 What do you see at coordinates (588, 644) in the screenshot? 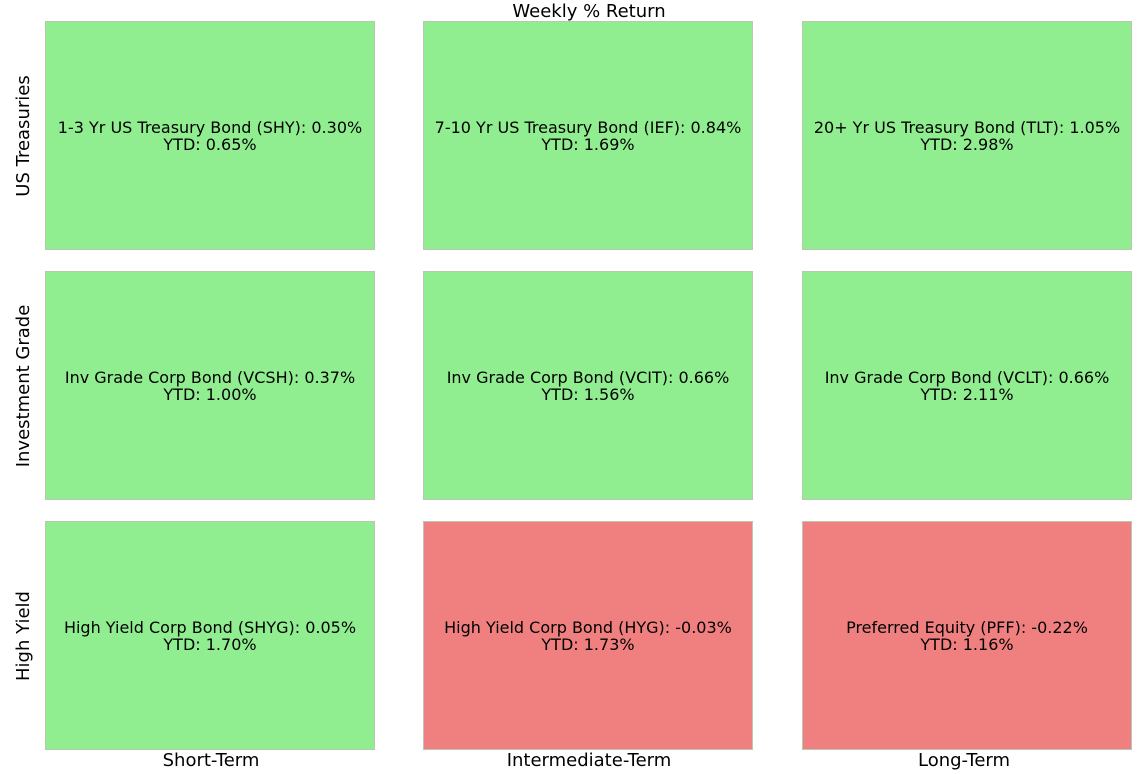
I see `cell-ytd-label: YTD: 1.73%` at bounding box center [588, 644].